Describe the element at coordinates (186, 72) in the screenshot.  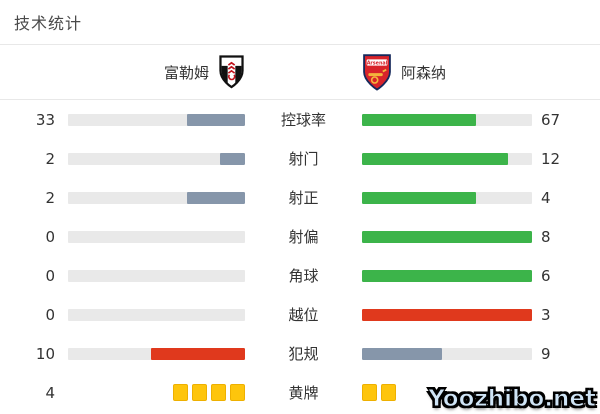
I see `home-team-name: 富勒姆` at that location.